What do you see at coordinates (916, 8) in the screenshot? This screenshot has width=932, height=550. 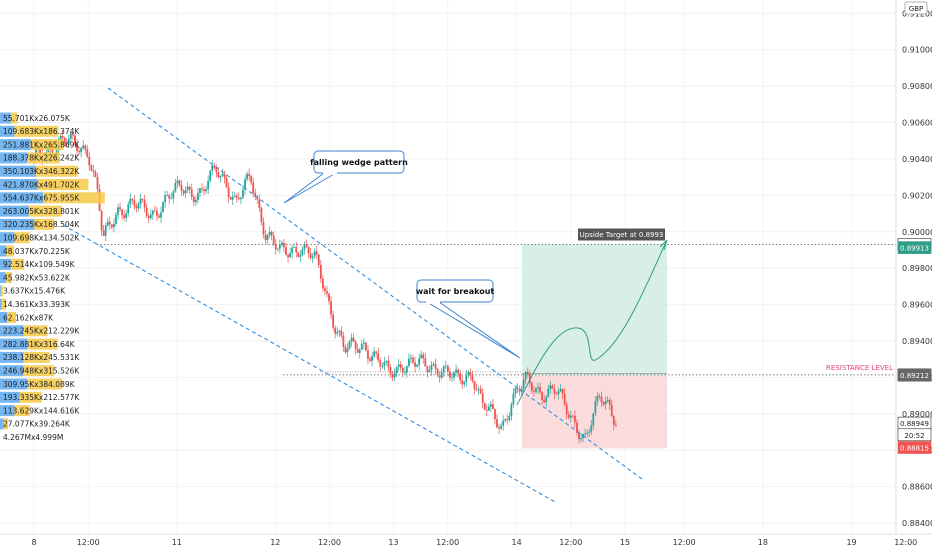 I see `currency-badge: GBP` at bounding box center [916, 8].